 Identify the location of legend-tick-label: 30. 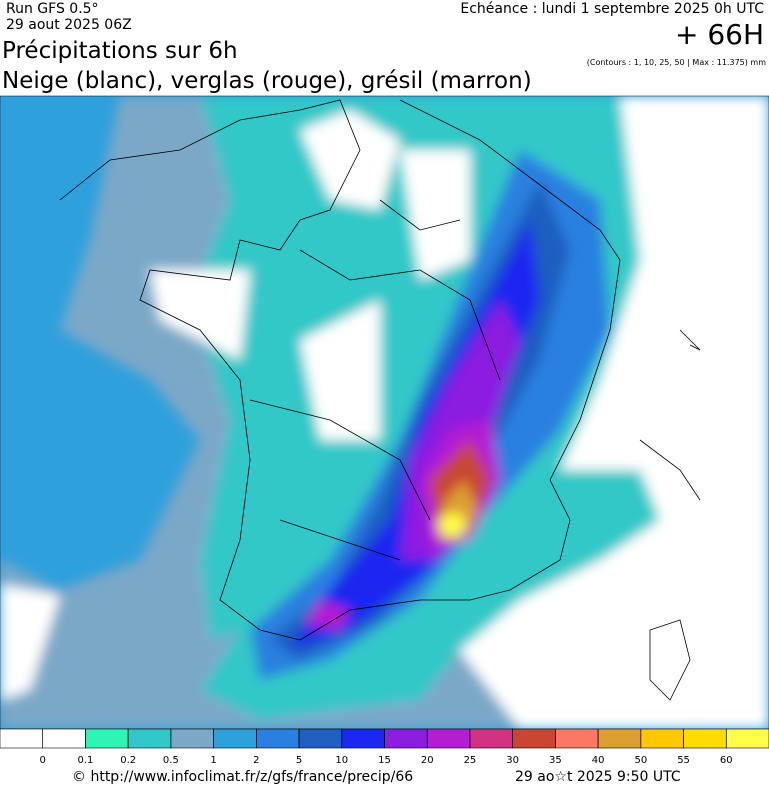
(512, 760).